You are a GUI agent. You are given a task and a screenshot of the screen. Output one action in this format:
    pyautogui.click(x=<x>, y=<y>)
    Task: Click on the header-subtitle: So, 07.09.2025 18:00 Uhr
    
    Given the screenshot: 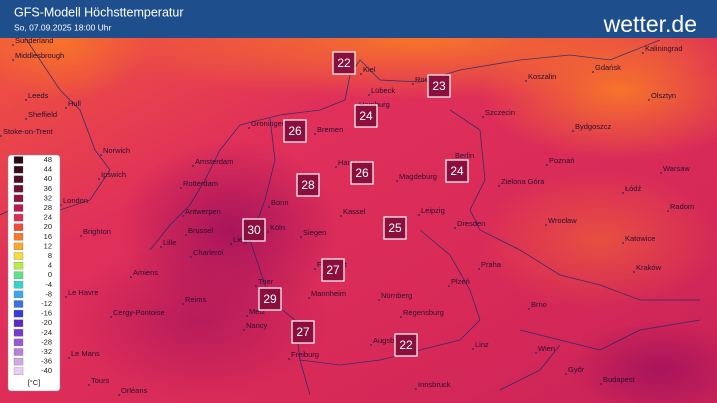 What is the action you would take?
    pyautogui.click(x=63, y=27)
    